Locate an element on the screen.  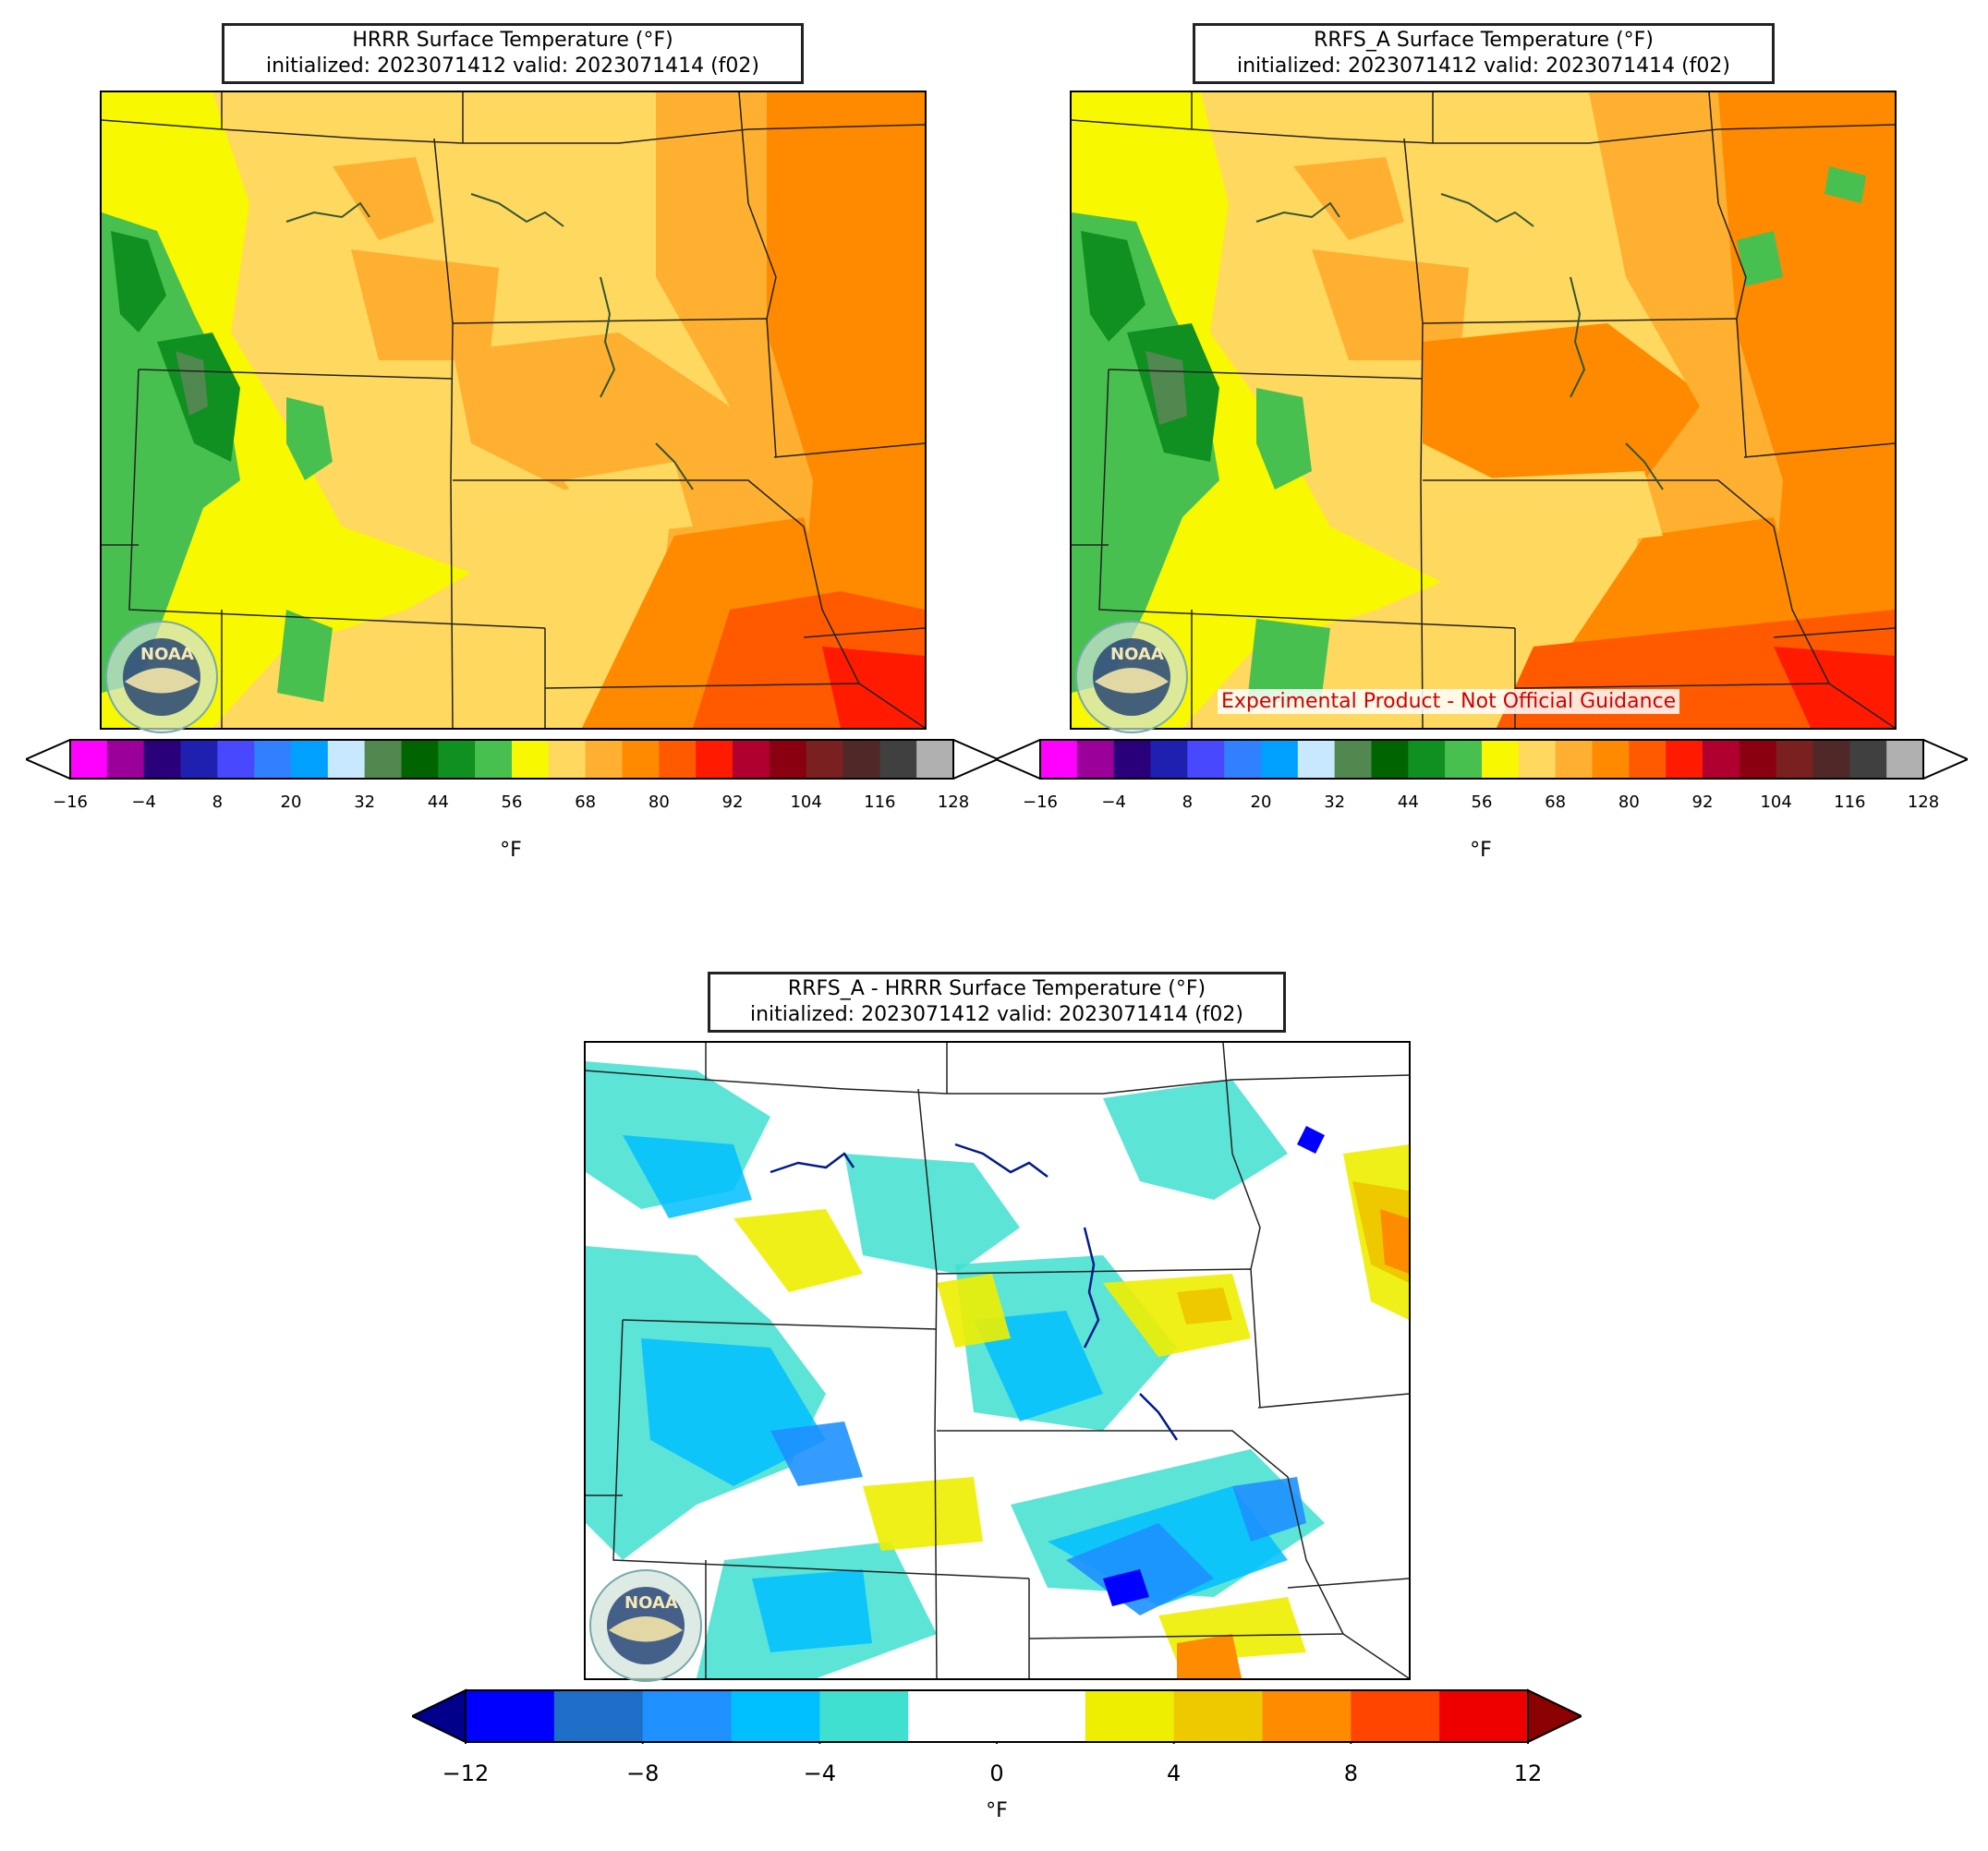
rrfs-title-line1: RRFS_A Surface Temperature (°F) is located at coordinates (1484, 40).